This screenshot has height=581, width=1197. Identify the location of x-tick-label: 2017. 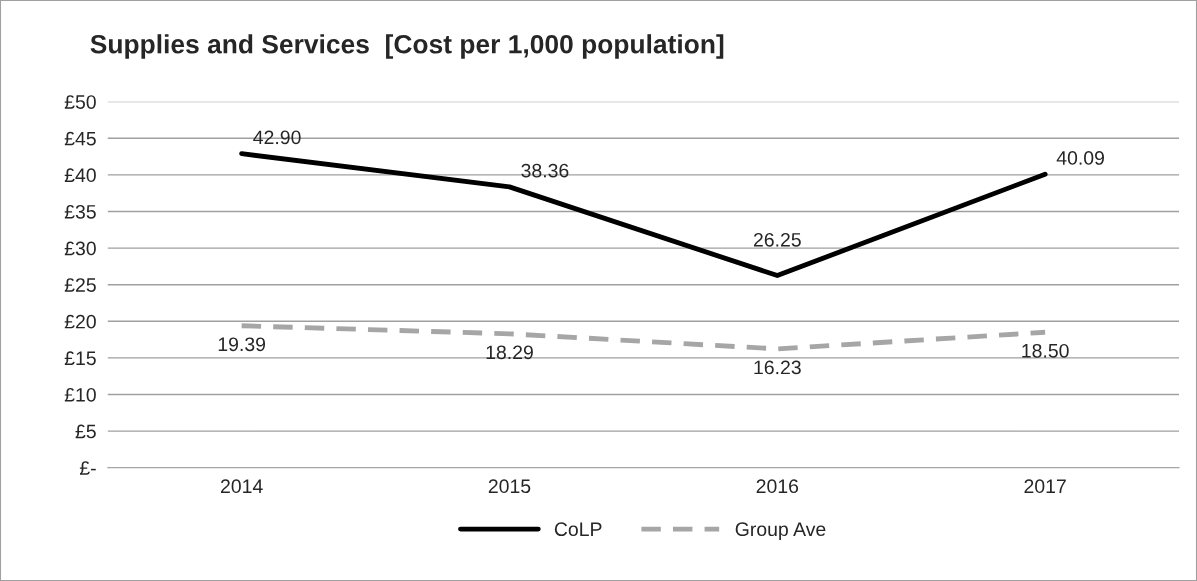
(1045, 486).